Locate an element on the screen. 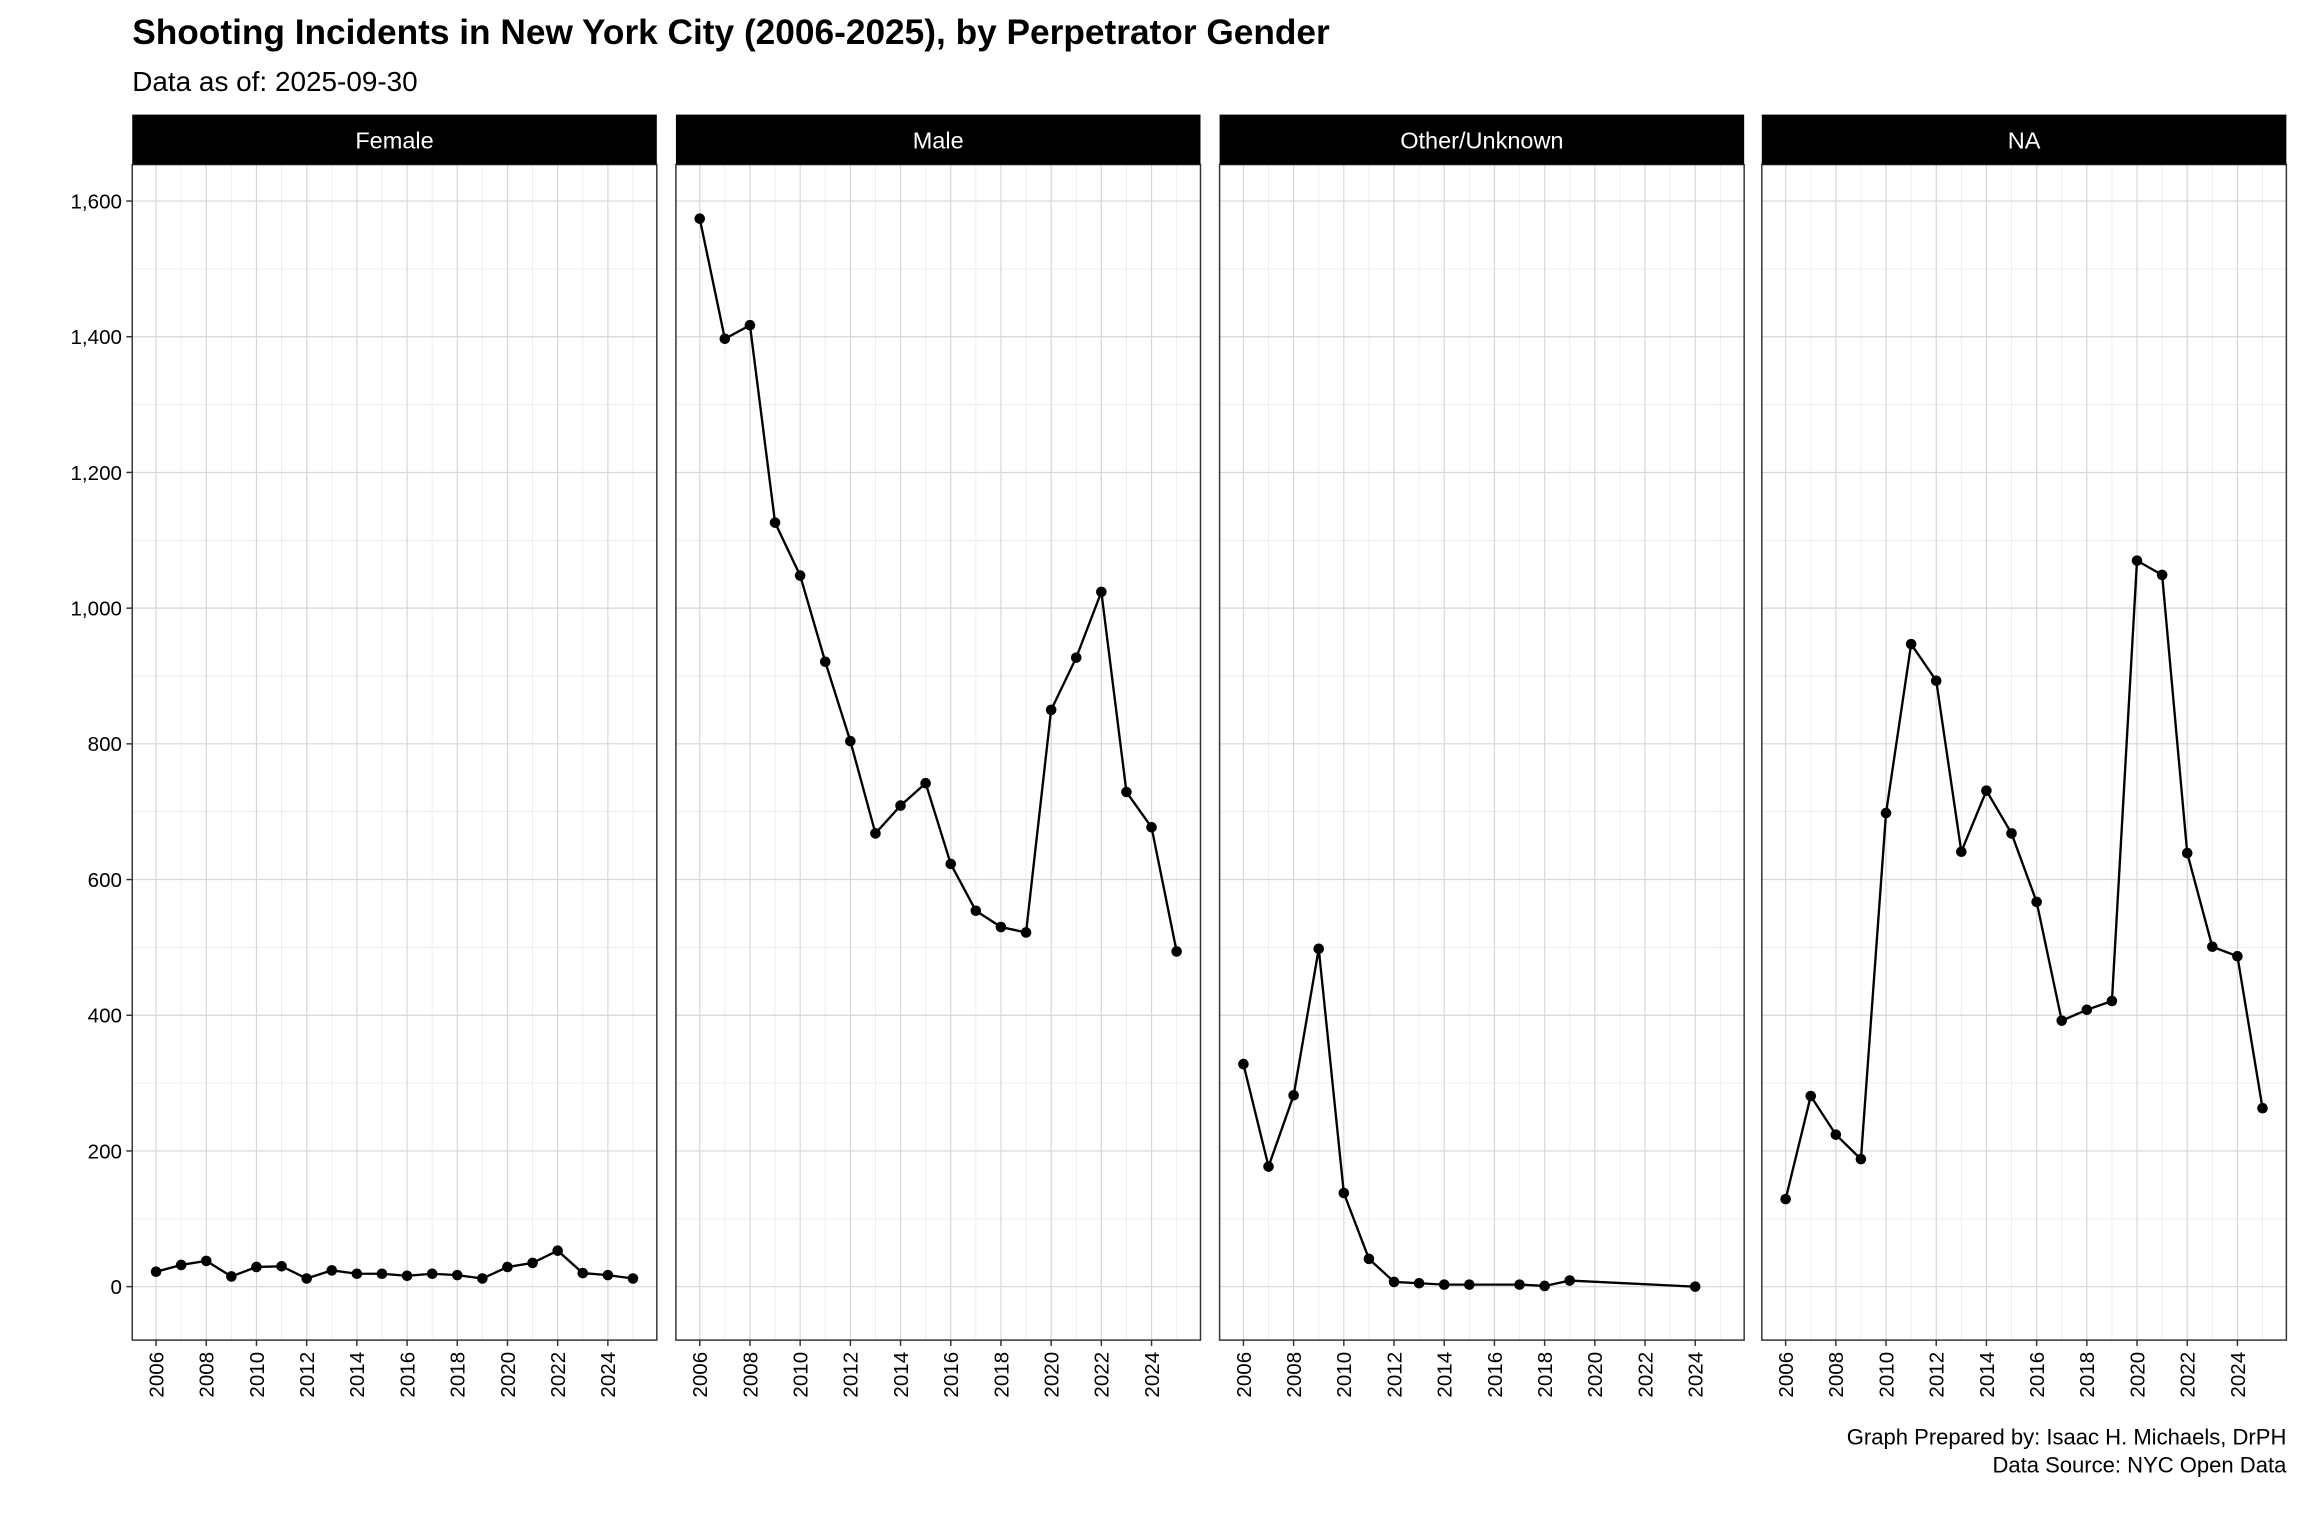 The width and height of the screenshot is (2304, 1536). y-tick-label: 1,200 is located at coordinates (95, 473).